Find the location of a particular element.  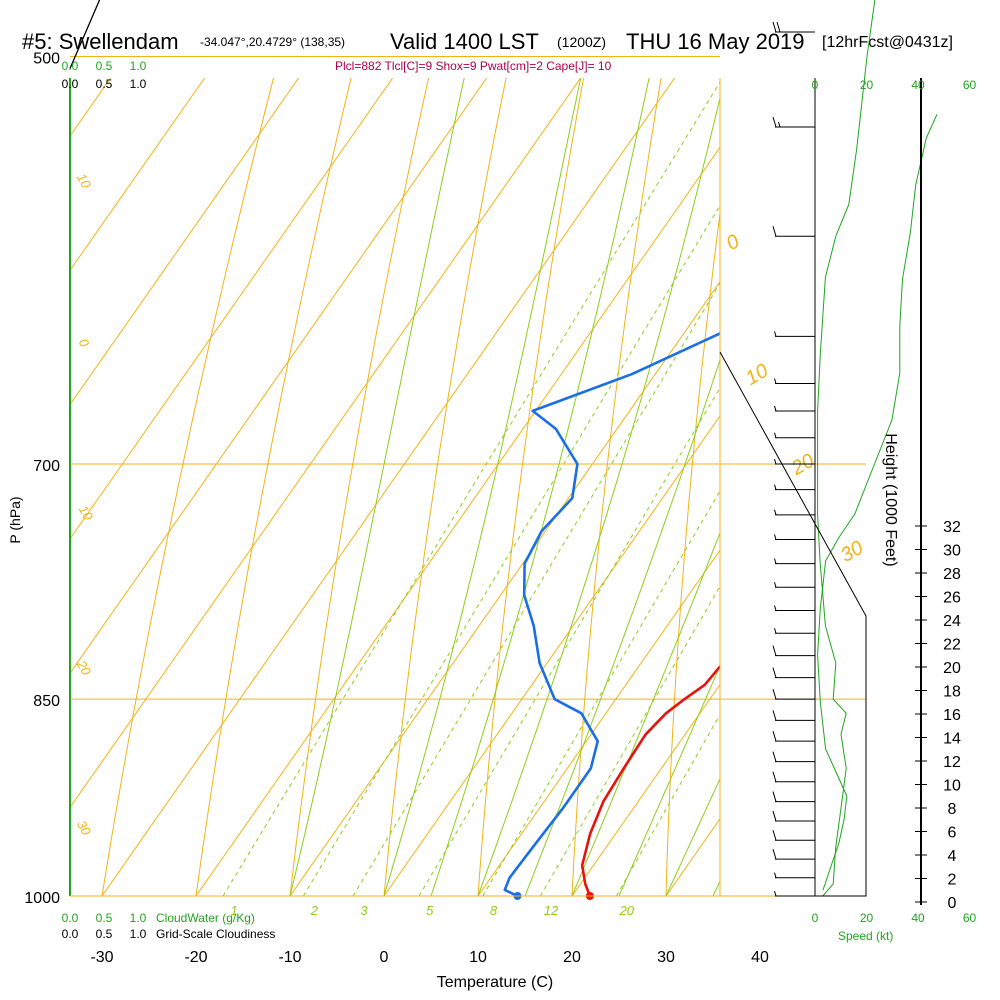

pressure-tick-label: 500 is located at coordinates (46, 58).